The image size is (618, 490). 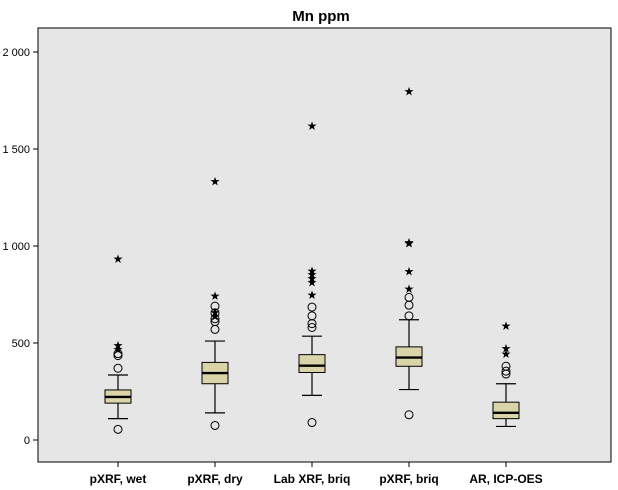 What do you see at coordinates (321, 16) in the screenshot?
I see `chart-title: Mn ppm` at bounding box center [321, 16].